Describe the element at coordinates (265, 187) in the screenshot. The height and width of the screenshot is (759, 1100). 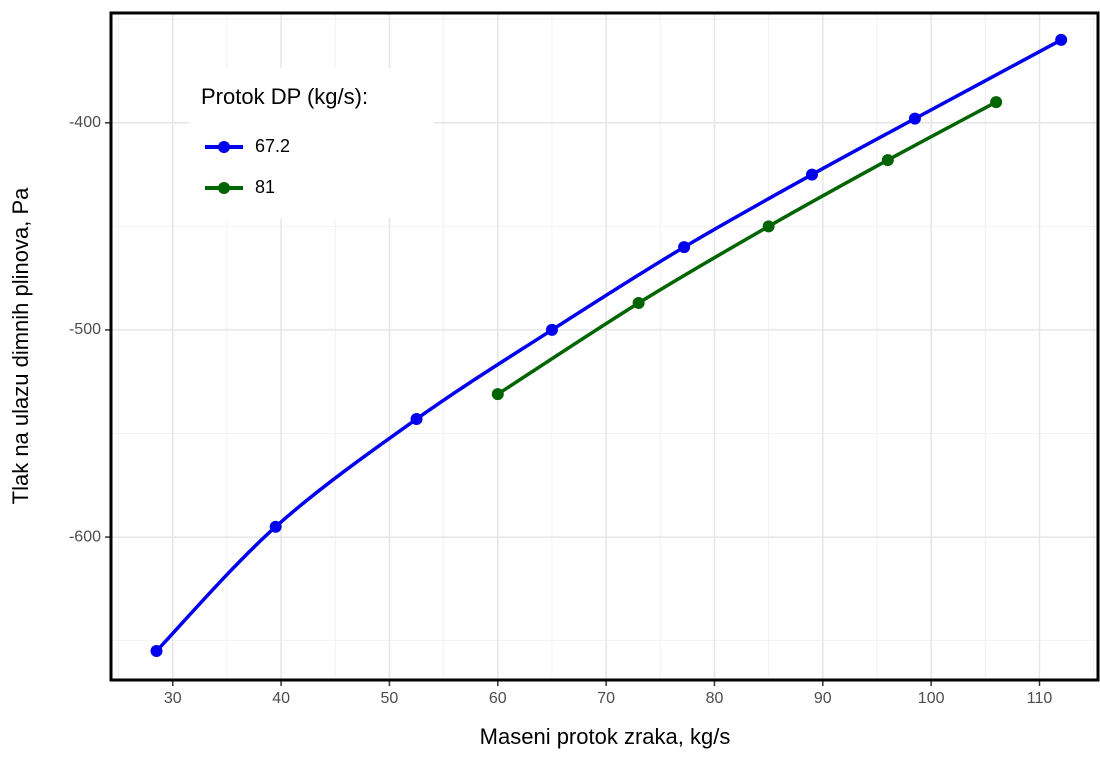
I see `legend-label: 81` at that location.